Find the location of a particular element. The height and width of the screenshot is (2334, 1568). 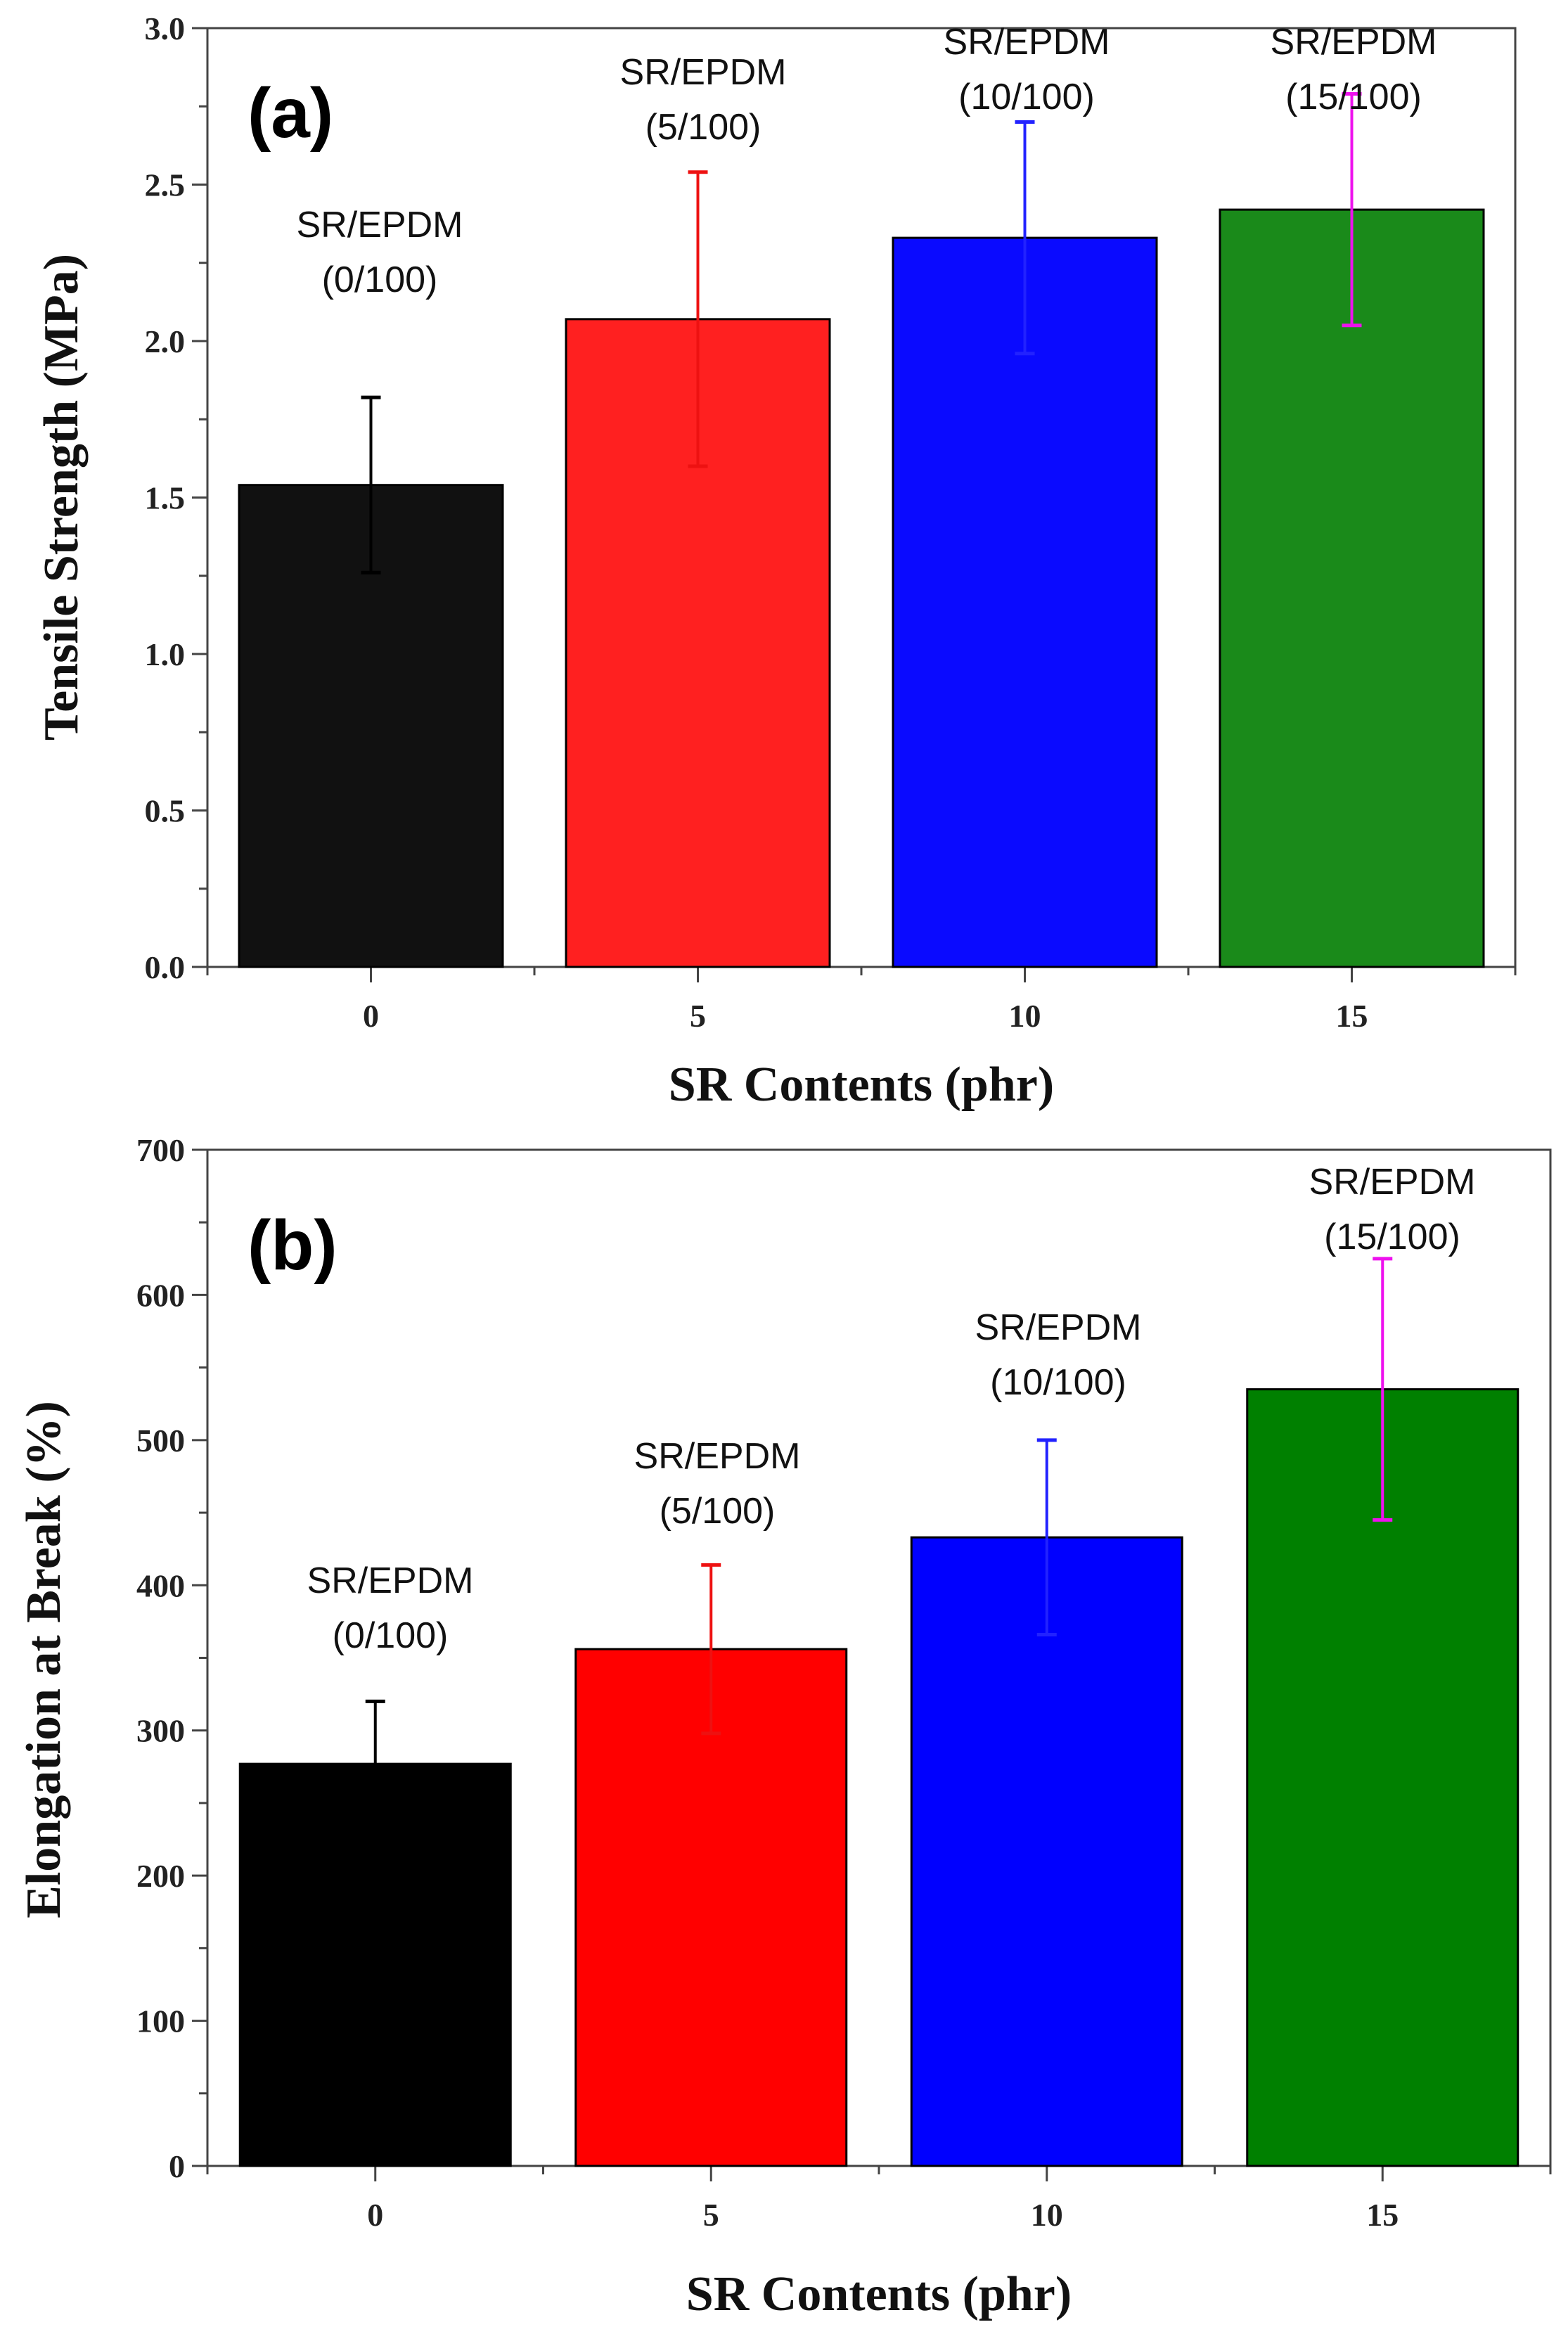

panel-b-y-tick-label: 300 is located at coordinates (160, 1731).